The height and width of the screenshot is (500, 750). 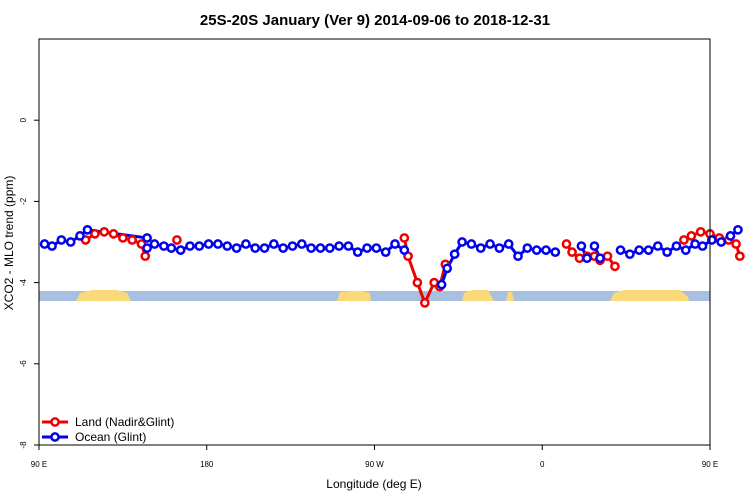 I want to click on y-tick-label: -4, so click(x=23, y=282).